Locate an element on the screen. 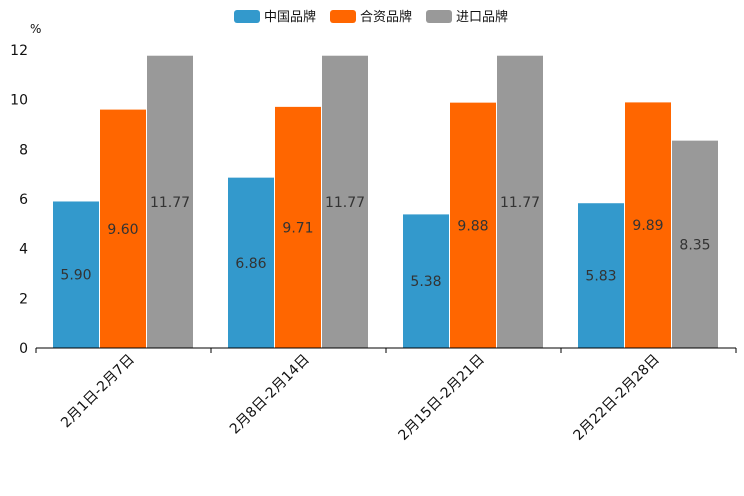  x-category-label: 2月1日-2月7日 is located at coordinates (98, 392).